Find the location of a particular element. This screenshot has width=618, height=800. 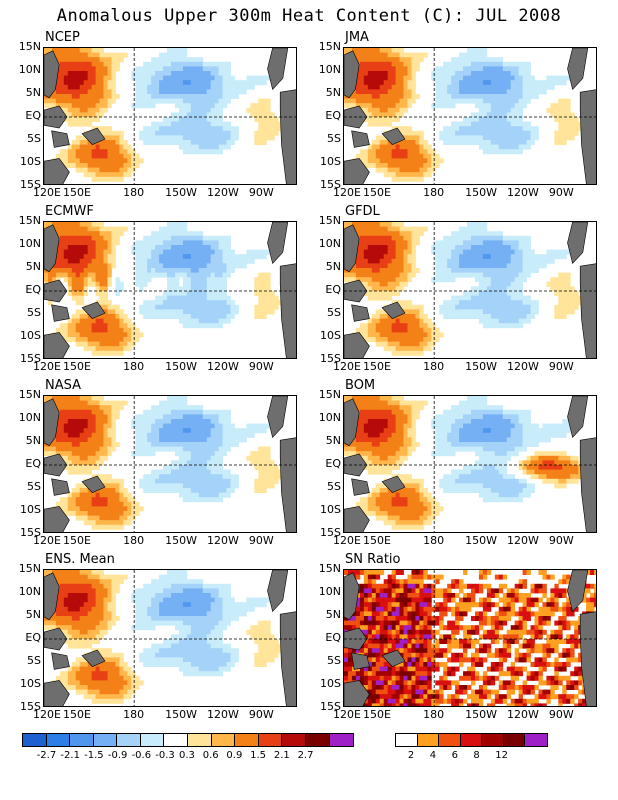

contour-map-ens is located at coordinates (170, 638).